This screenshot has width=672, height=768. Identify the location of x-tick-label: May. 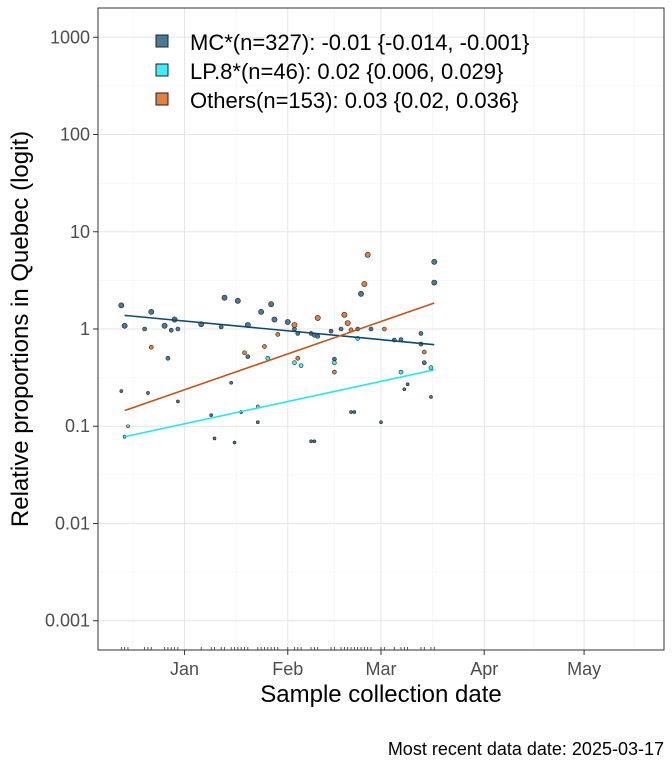
(584, 669).